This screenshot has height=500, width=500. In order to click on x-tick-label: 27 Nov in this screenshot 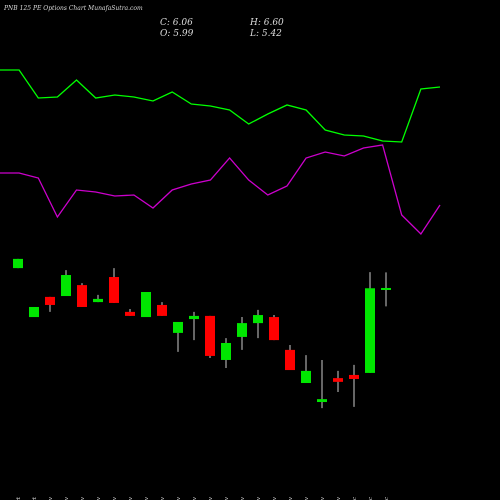, I will do `click(307, 498)`.